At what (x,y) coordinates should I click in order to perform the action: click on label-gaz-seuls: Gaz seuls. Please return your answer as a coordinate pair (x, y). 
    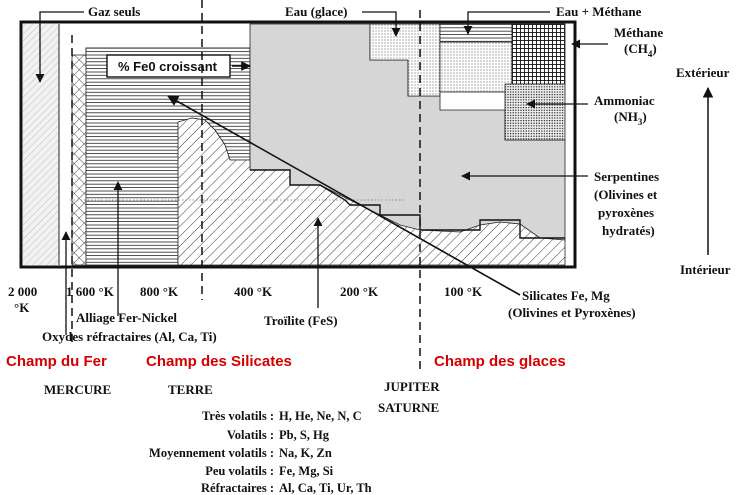
    Looking at the image, I should click on (114, 11).